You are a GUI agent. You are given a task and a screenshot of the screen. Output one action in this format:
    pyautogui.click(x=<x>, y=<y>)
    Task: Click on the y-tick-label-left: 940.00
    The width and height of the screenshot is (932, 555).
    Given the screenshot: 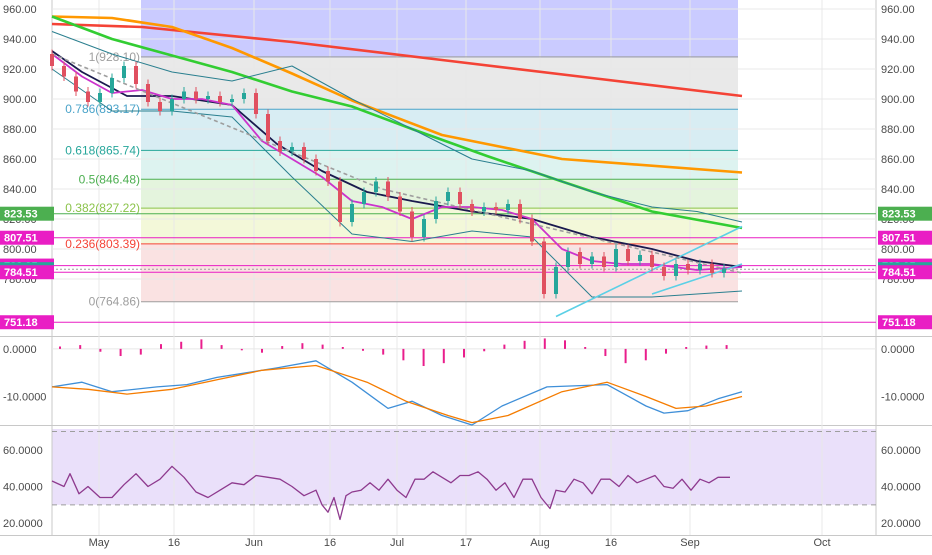 What is the action you would take?
    pyautogui.click(x=20, y=40)
    